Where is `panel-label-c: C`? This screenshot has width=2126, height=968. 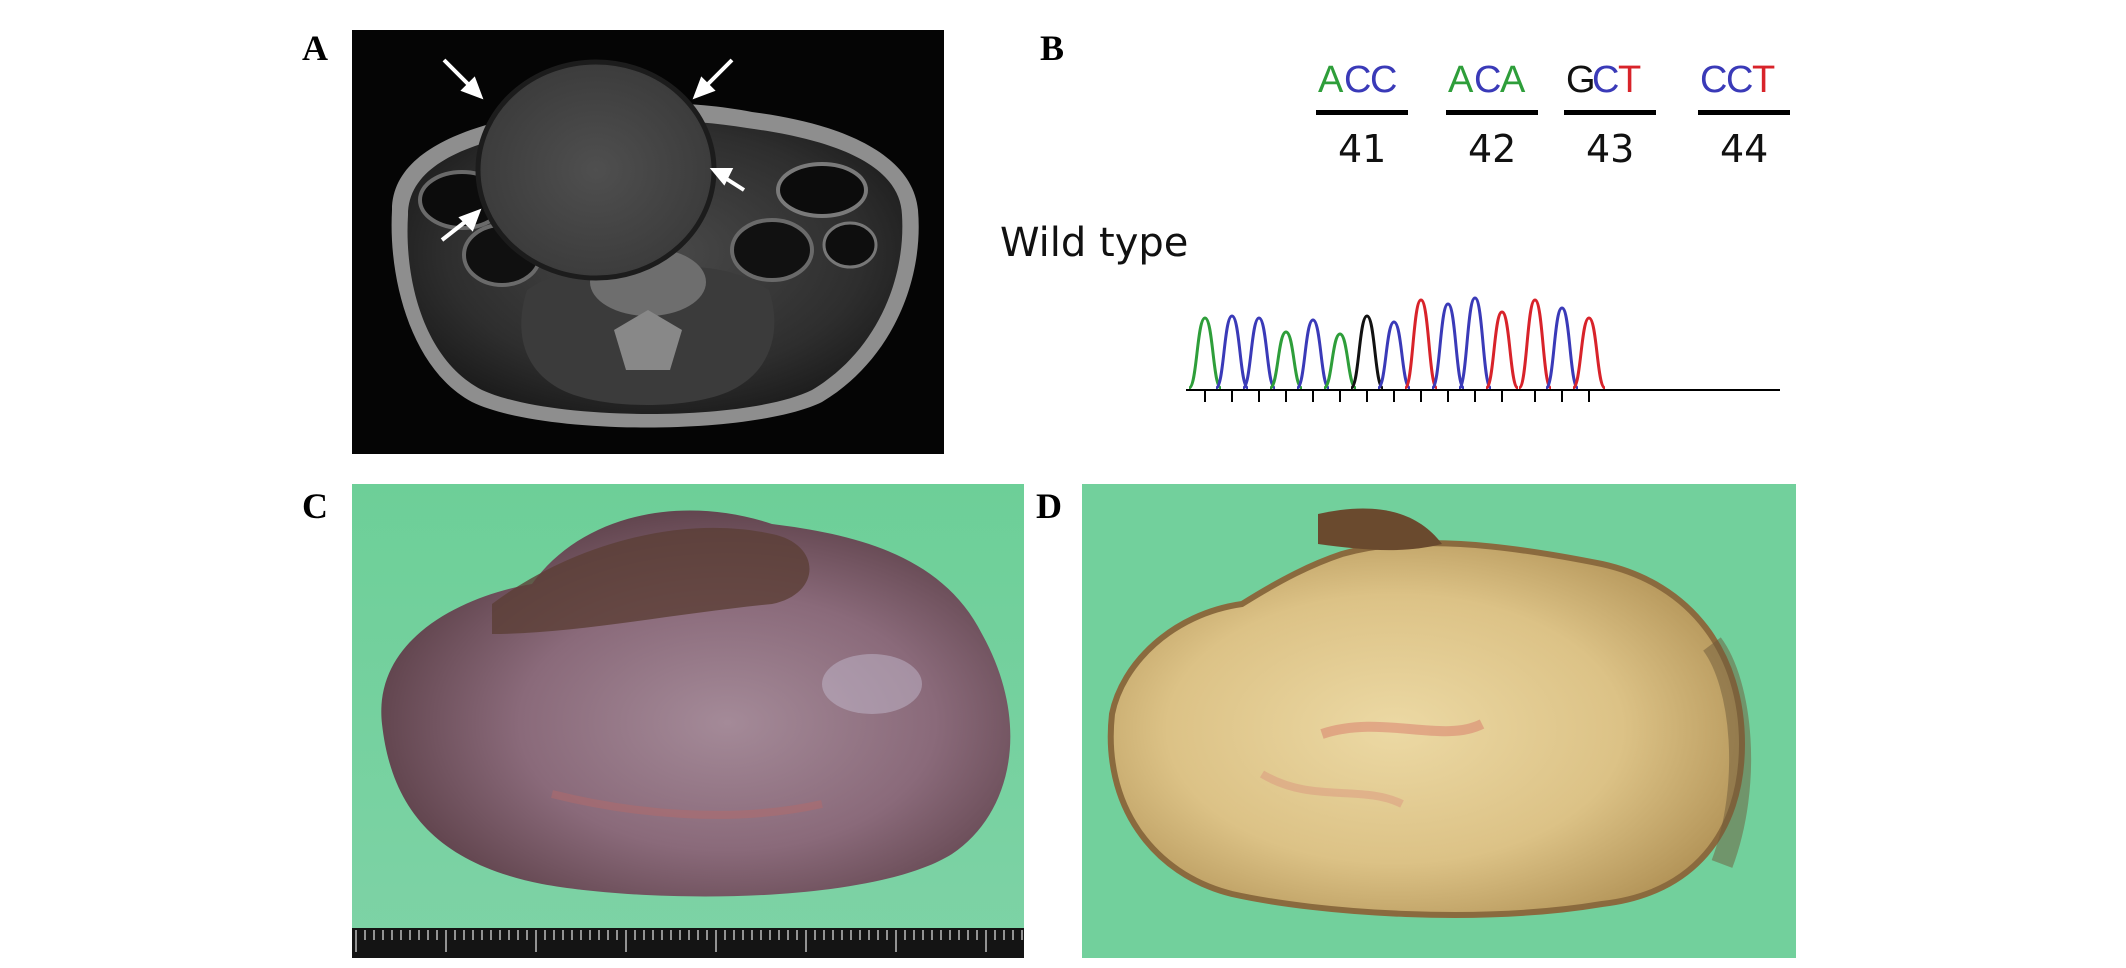
panel-label-c: C is located at coordinates (315, 506).